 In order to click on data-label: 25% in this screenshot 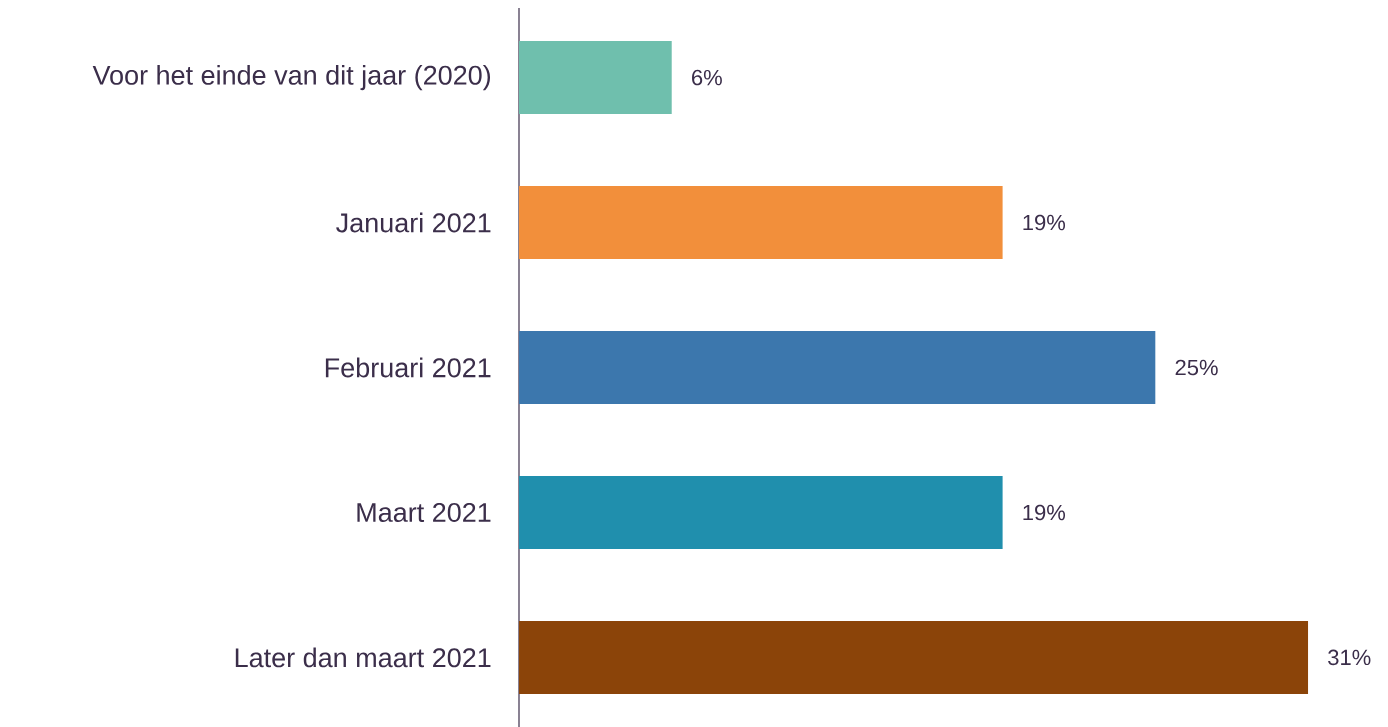, I will do `click(1196, 367)`.